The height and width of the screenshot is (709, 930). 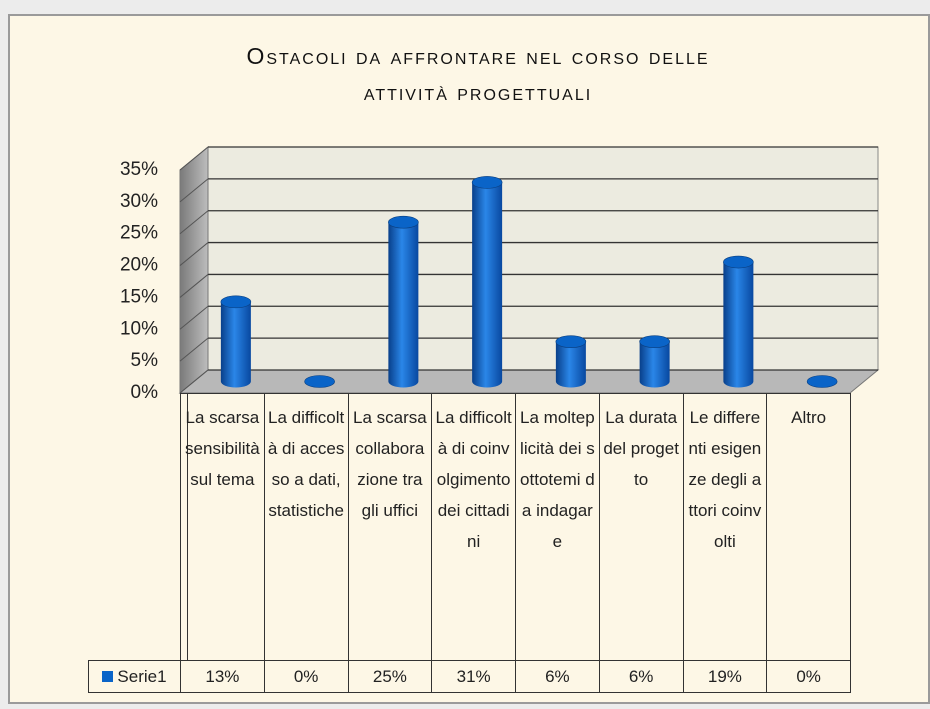 I want to click on y-tick-label: 5%, so click(x=145, y=360).